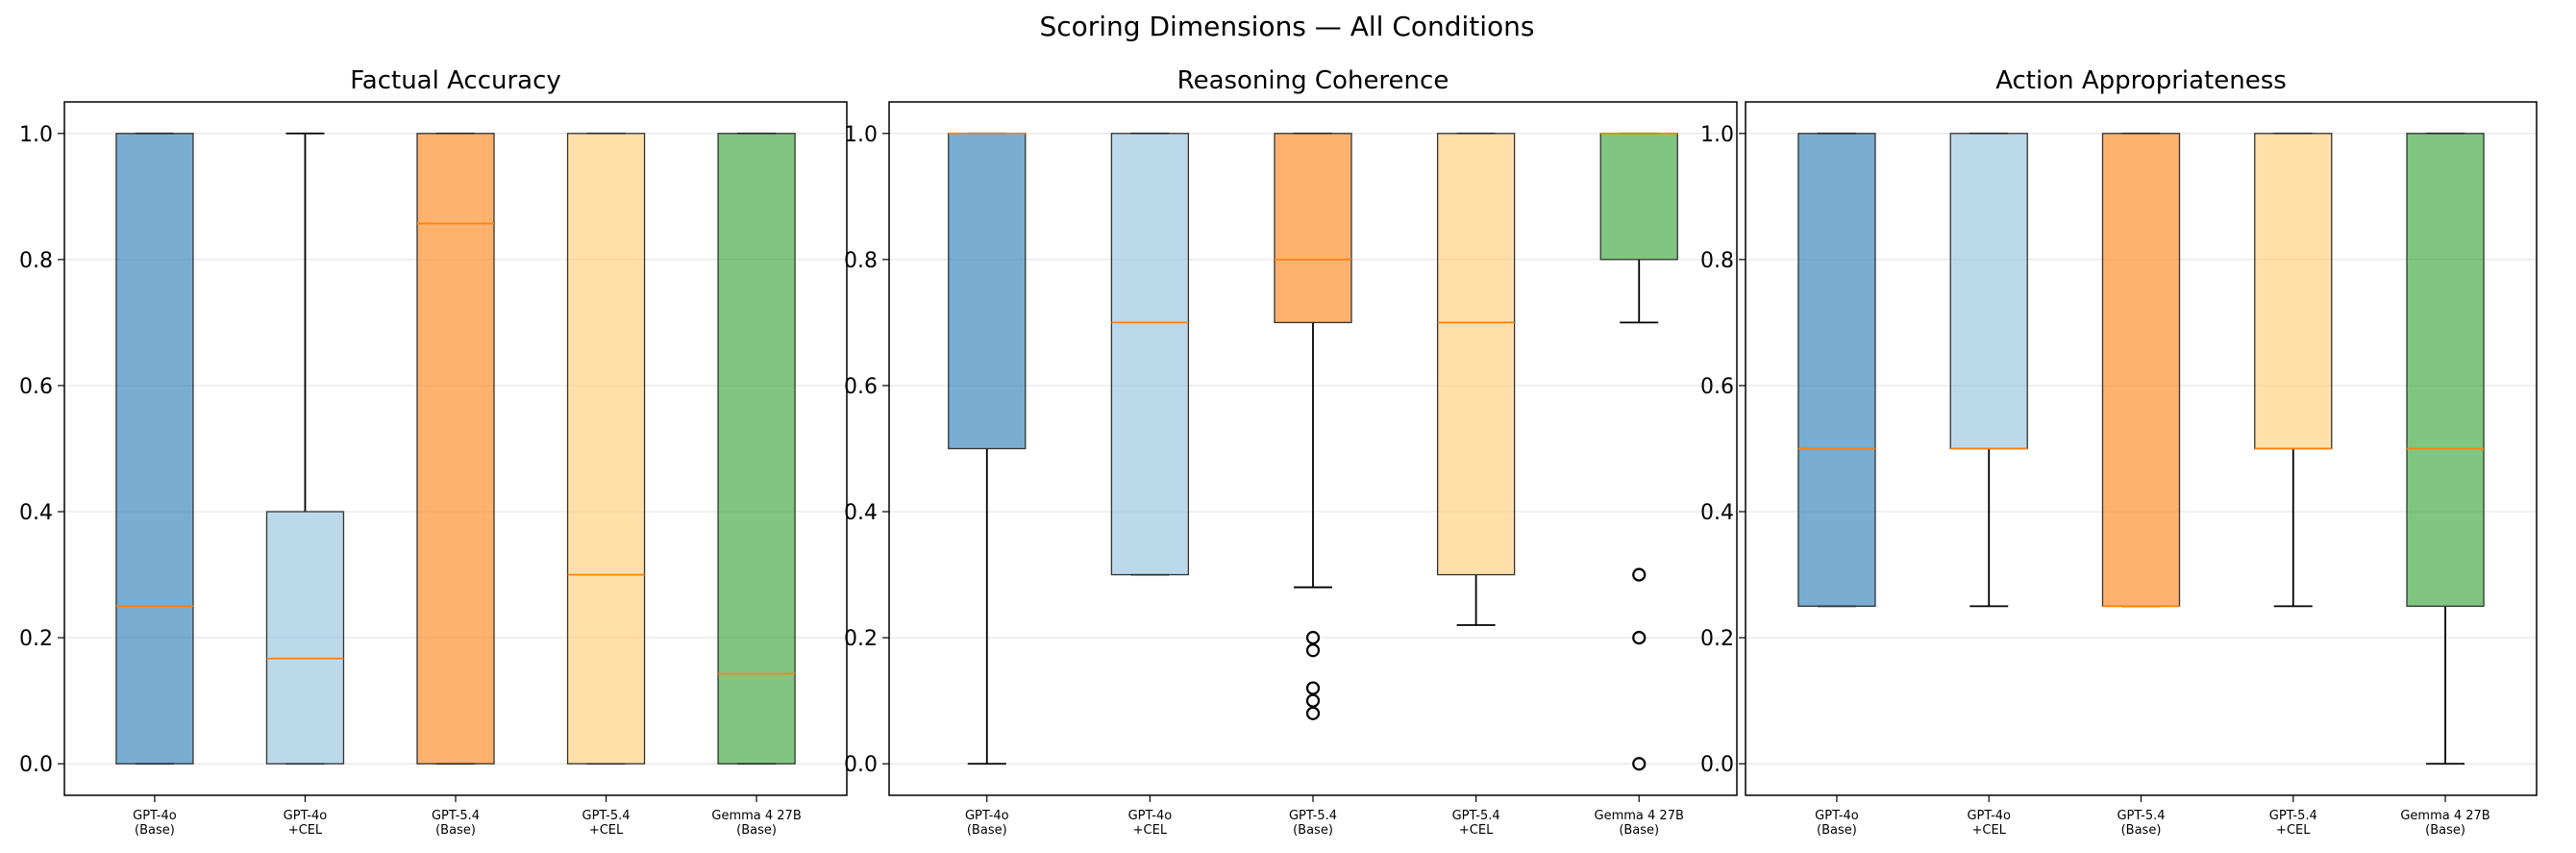  What do you see at coordinates (1313, 80) in the screenshot?
I see `panel-title: Reasoning Coherence` at bounding box center [1313, 80].